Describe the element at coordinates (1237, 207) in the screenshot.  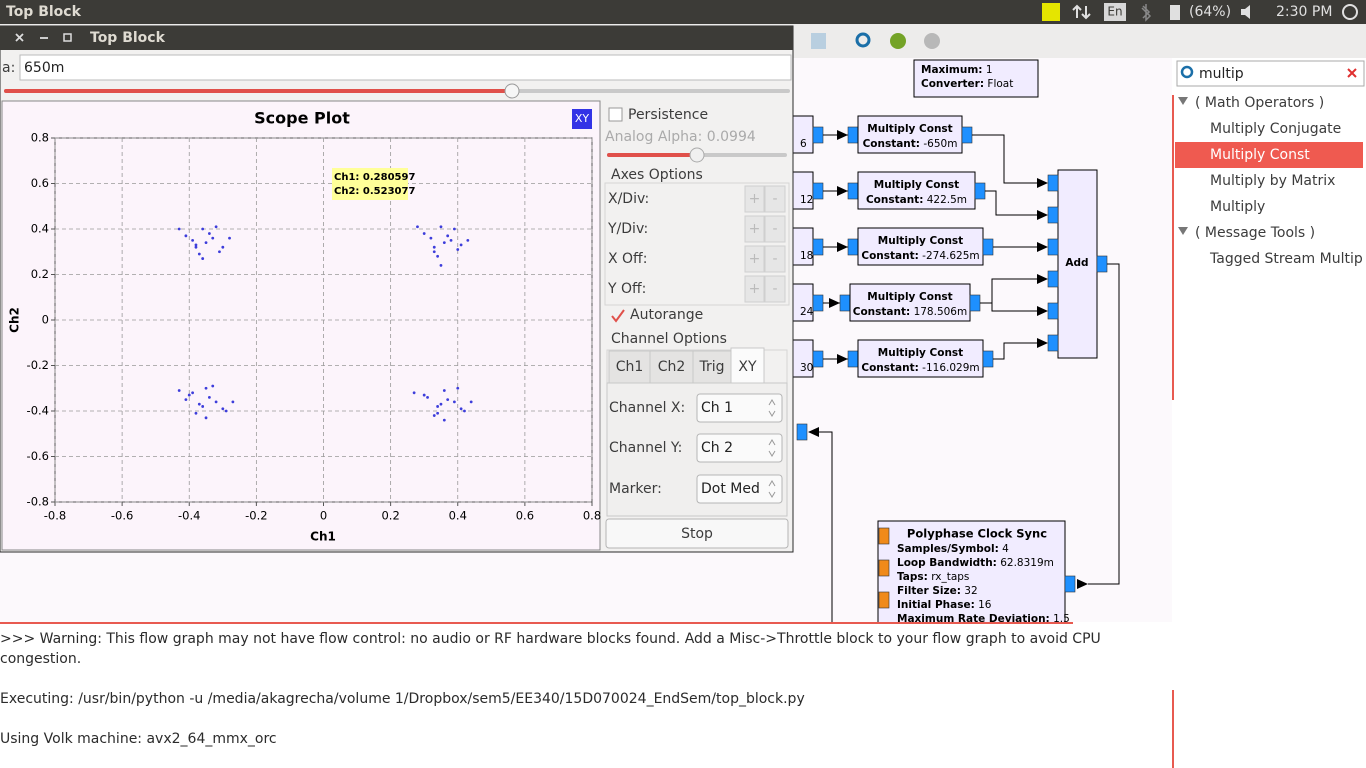
I see `tree-item: Multiply` at that location.